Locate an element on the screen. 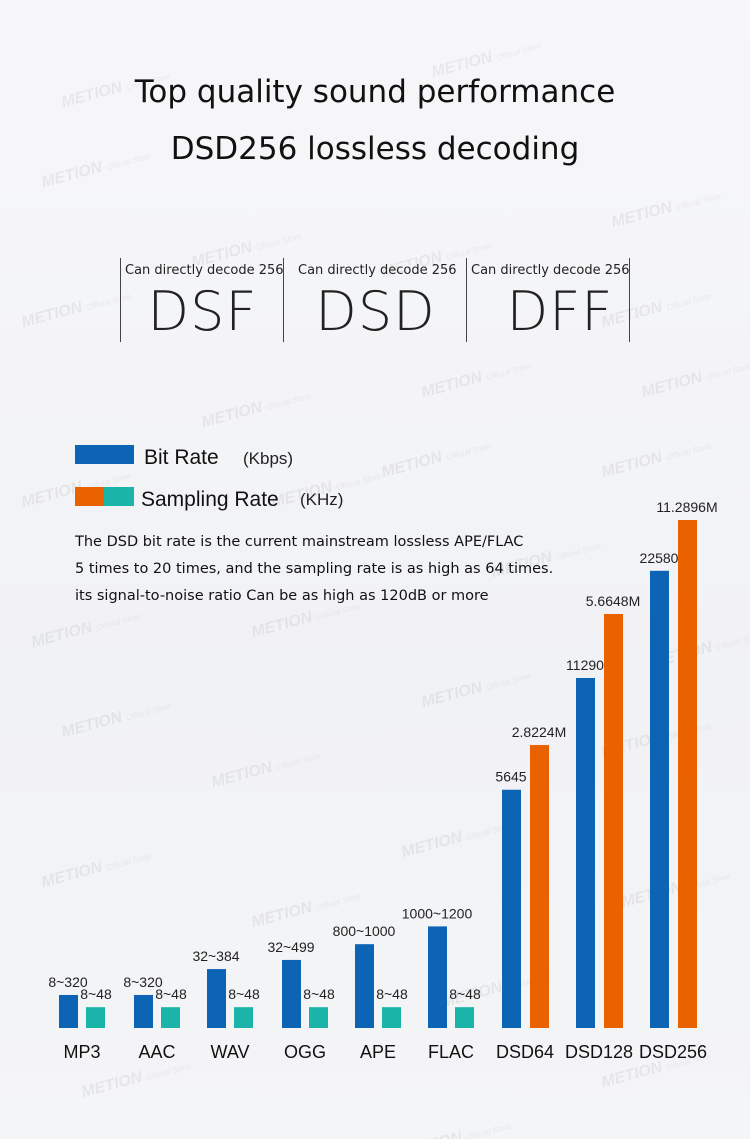  bar-sampling-rate-dsd128 is located at coordinates (613, 820).